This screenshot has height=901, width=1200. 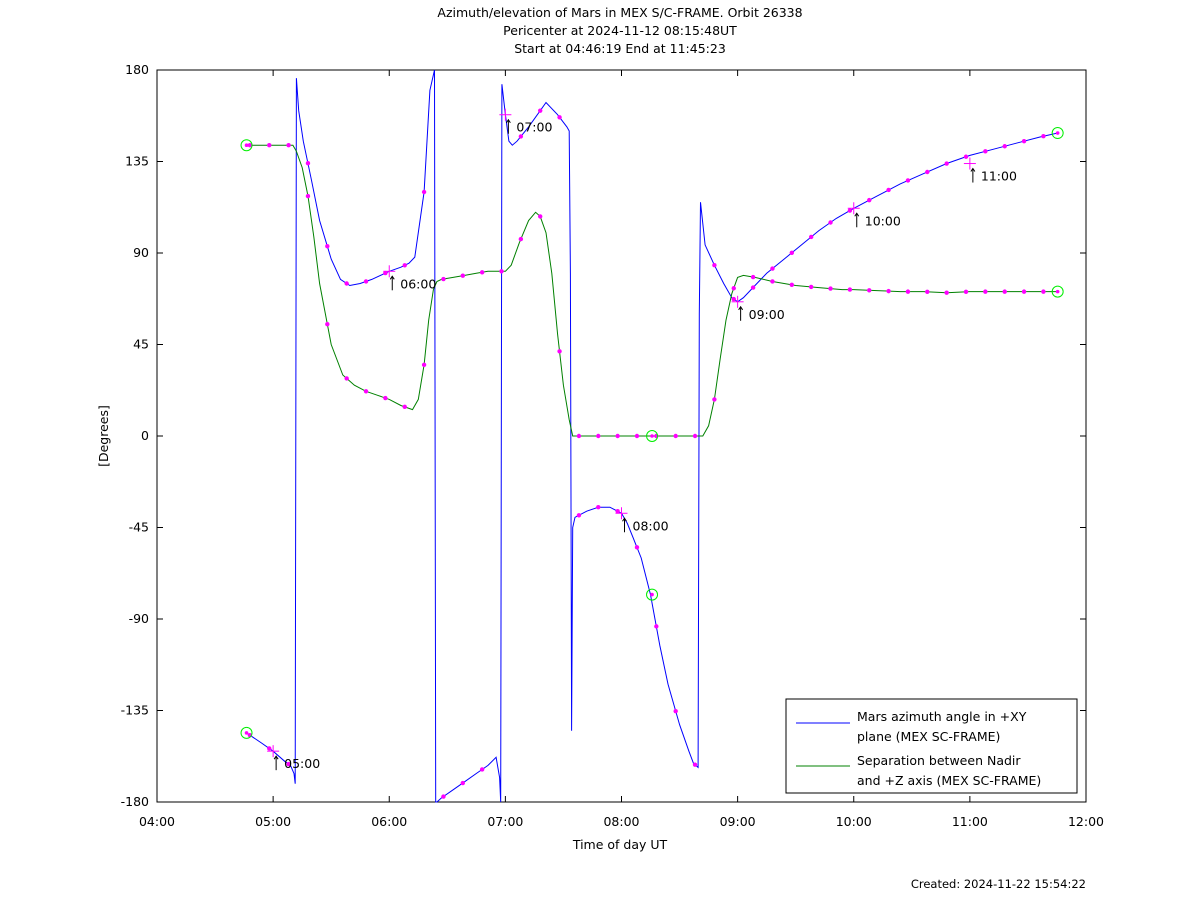 I want to click on x-axis-label: Time of day UT, so click(x=620, y=844).